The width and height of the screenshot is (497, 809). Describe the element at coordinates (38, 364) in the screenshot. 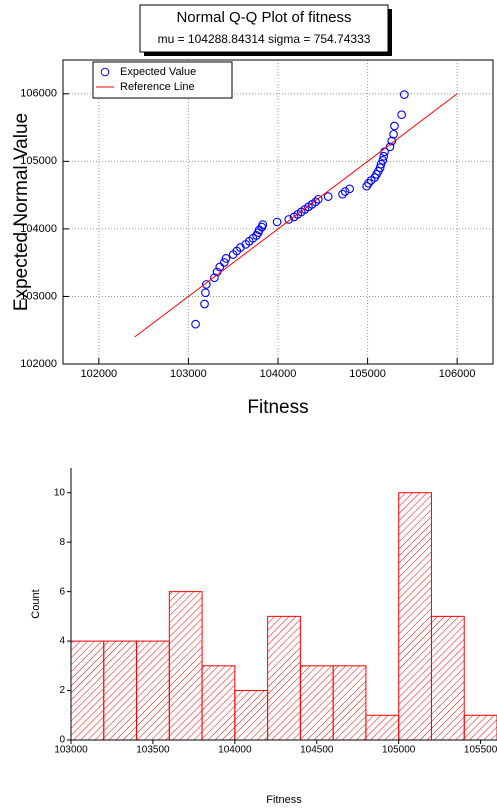

I see `y-tick-label: 102000` at that location.